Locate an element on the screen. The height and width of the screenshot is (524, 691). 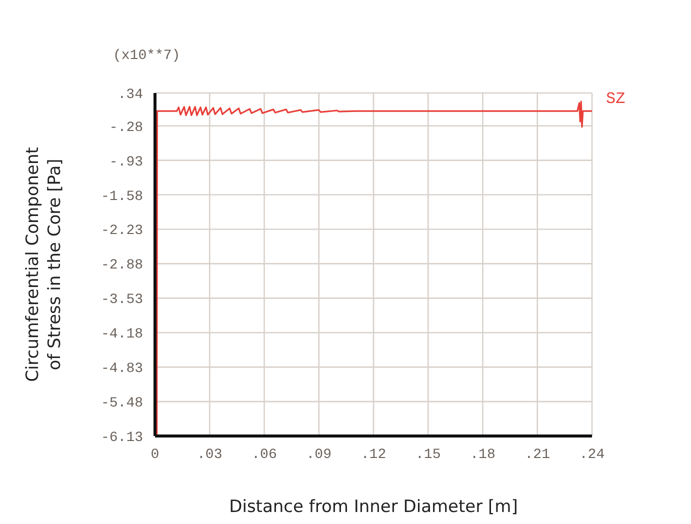
y-tick-label: -2.88 is located at coordinates (121, 266).